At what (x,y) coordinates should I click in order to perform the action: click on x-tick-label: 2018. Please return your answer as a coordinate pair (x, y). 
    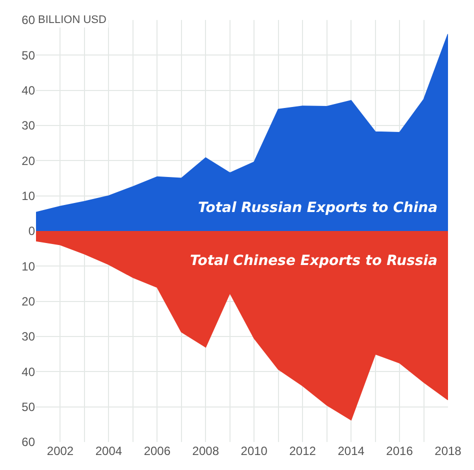
    Looking at the image, I should click on (448, 451).